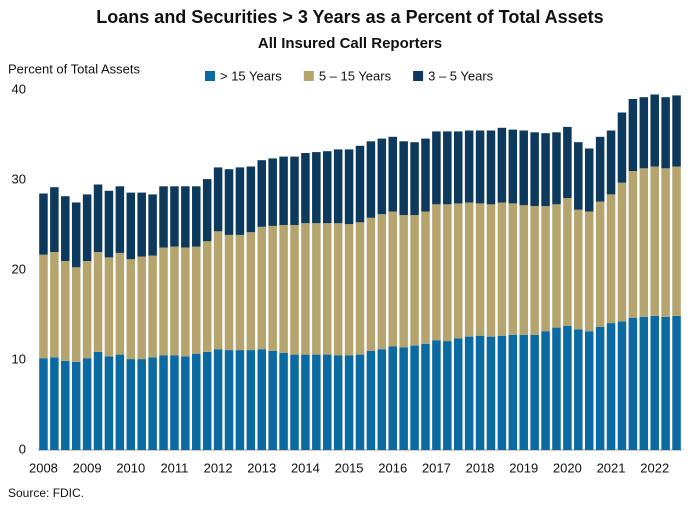 This screenshot has height=509, width=700. Describe the element at coordinates (19, 358) in the screenshot. I see `y-tick-label: 10` at that location.